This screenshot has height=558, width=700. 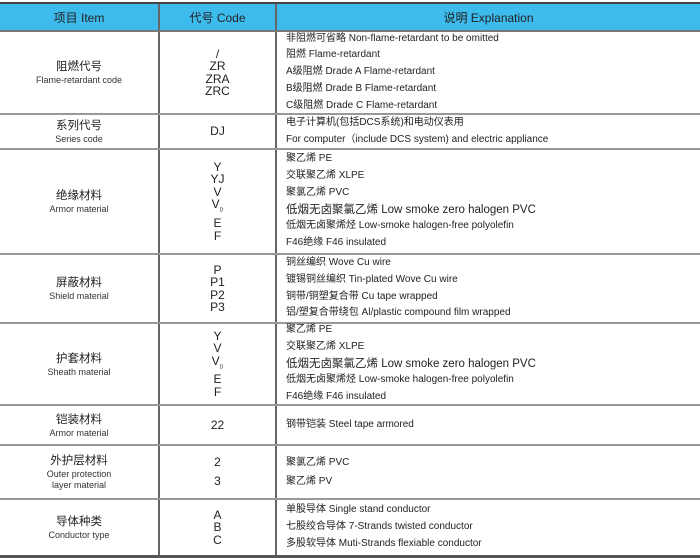 What do you see at coordinates (79, 126) in the screenshot?
I see `item-zh: 系列代号` at bounding box center [79, 126].